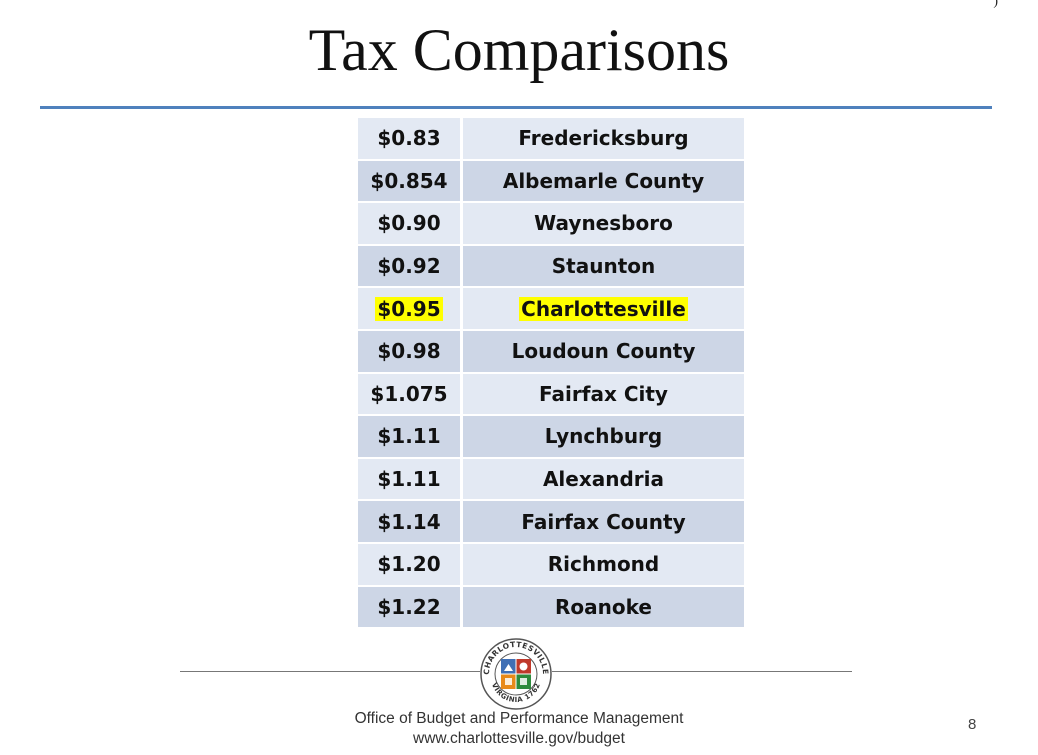 This screenshot has height=755, width=1038. I want to click on rate-cell: $1.22, so click(410, 608).